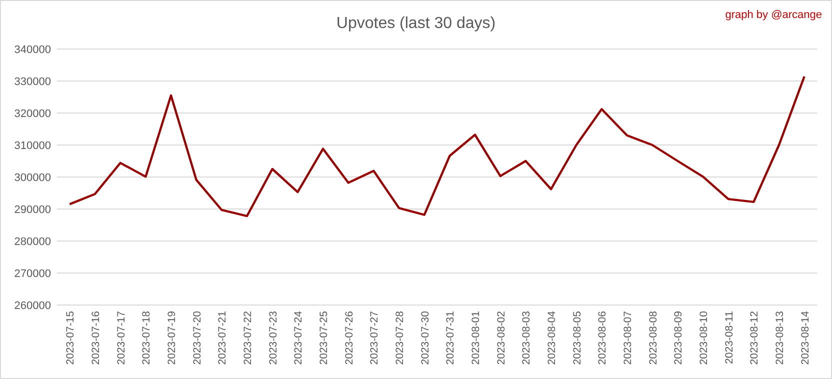 The height and width of the screenshot is (379, 832). Describe the element at coordinates (416, 23) in the screenshot. I see `chart-title: Upvotes (last 30 days)` at that location.